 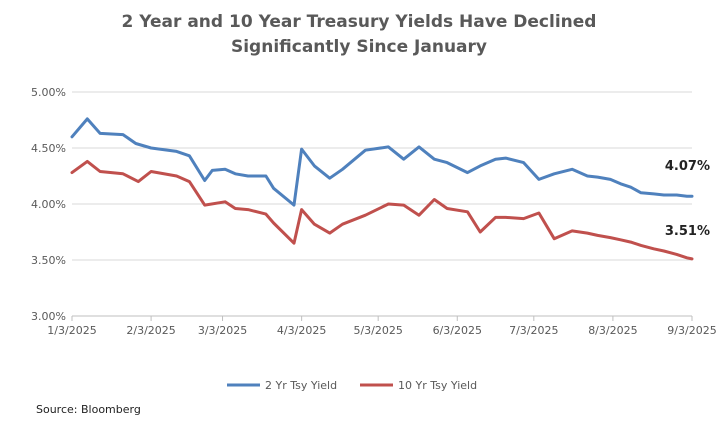 I want to click on x-tick-label: 7/3/2025, so click(x=533, y=330).